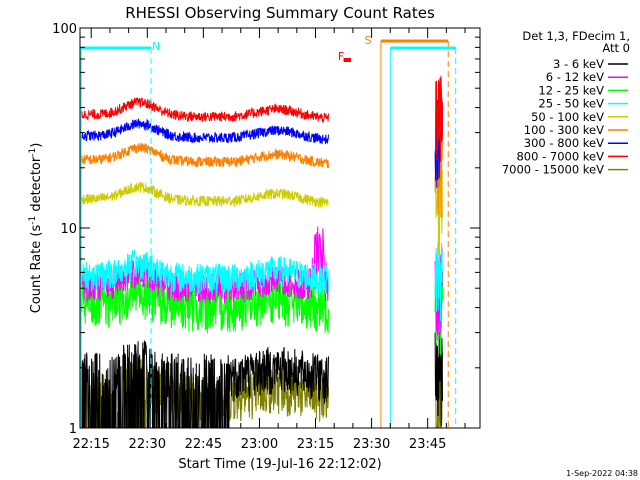 Image resolution: width=640 pixels, height=480 pixels. Describe the element at coordinates (341, 56) in the screenshot. I see `annotation-f: F` at that location.